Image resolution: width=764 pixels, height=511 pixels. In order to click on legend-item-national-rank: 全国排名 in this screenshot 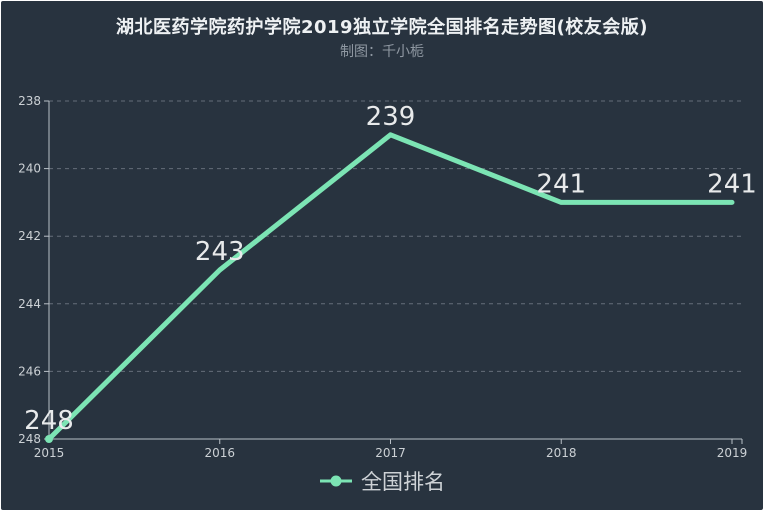, I will do `click(382, 481)`.